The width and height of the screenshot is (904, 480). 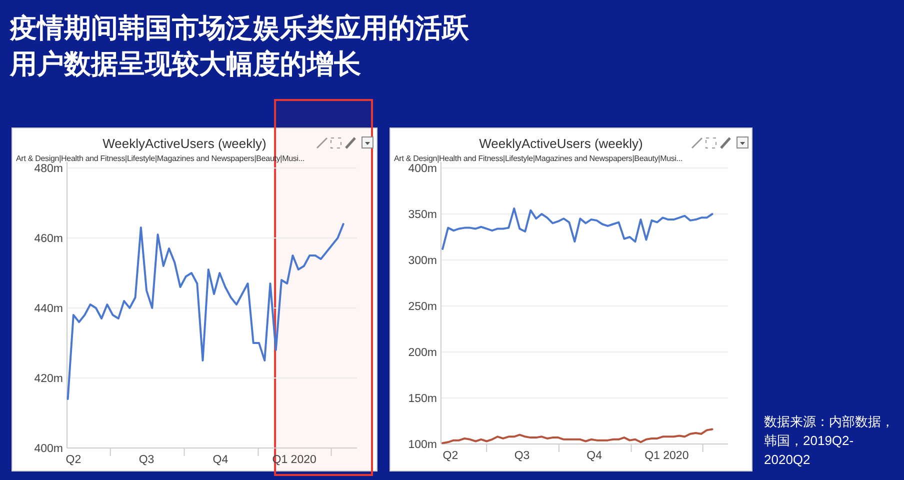 What do you see at coordinates (422, 261) in the screenshot?
I see `y-tick-label: 300m` at bounding box center [422, 261].